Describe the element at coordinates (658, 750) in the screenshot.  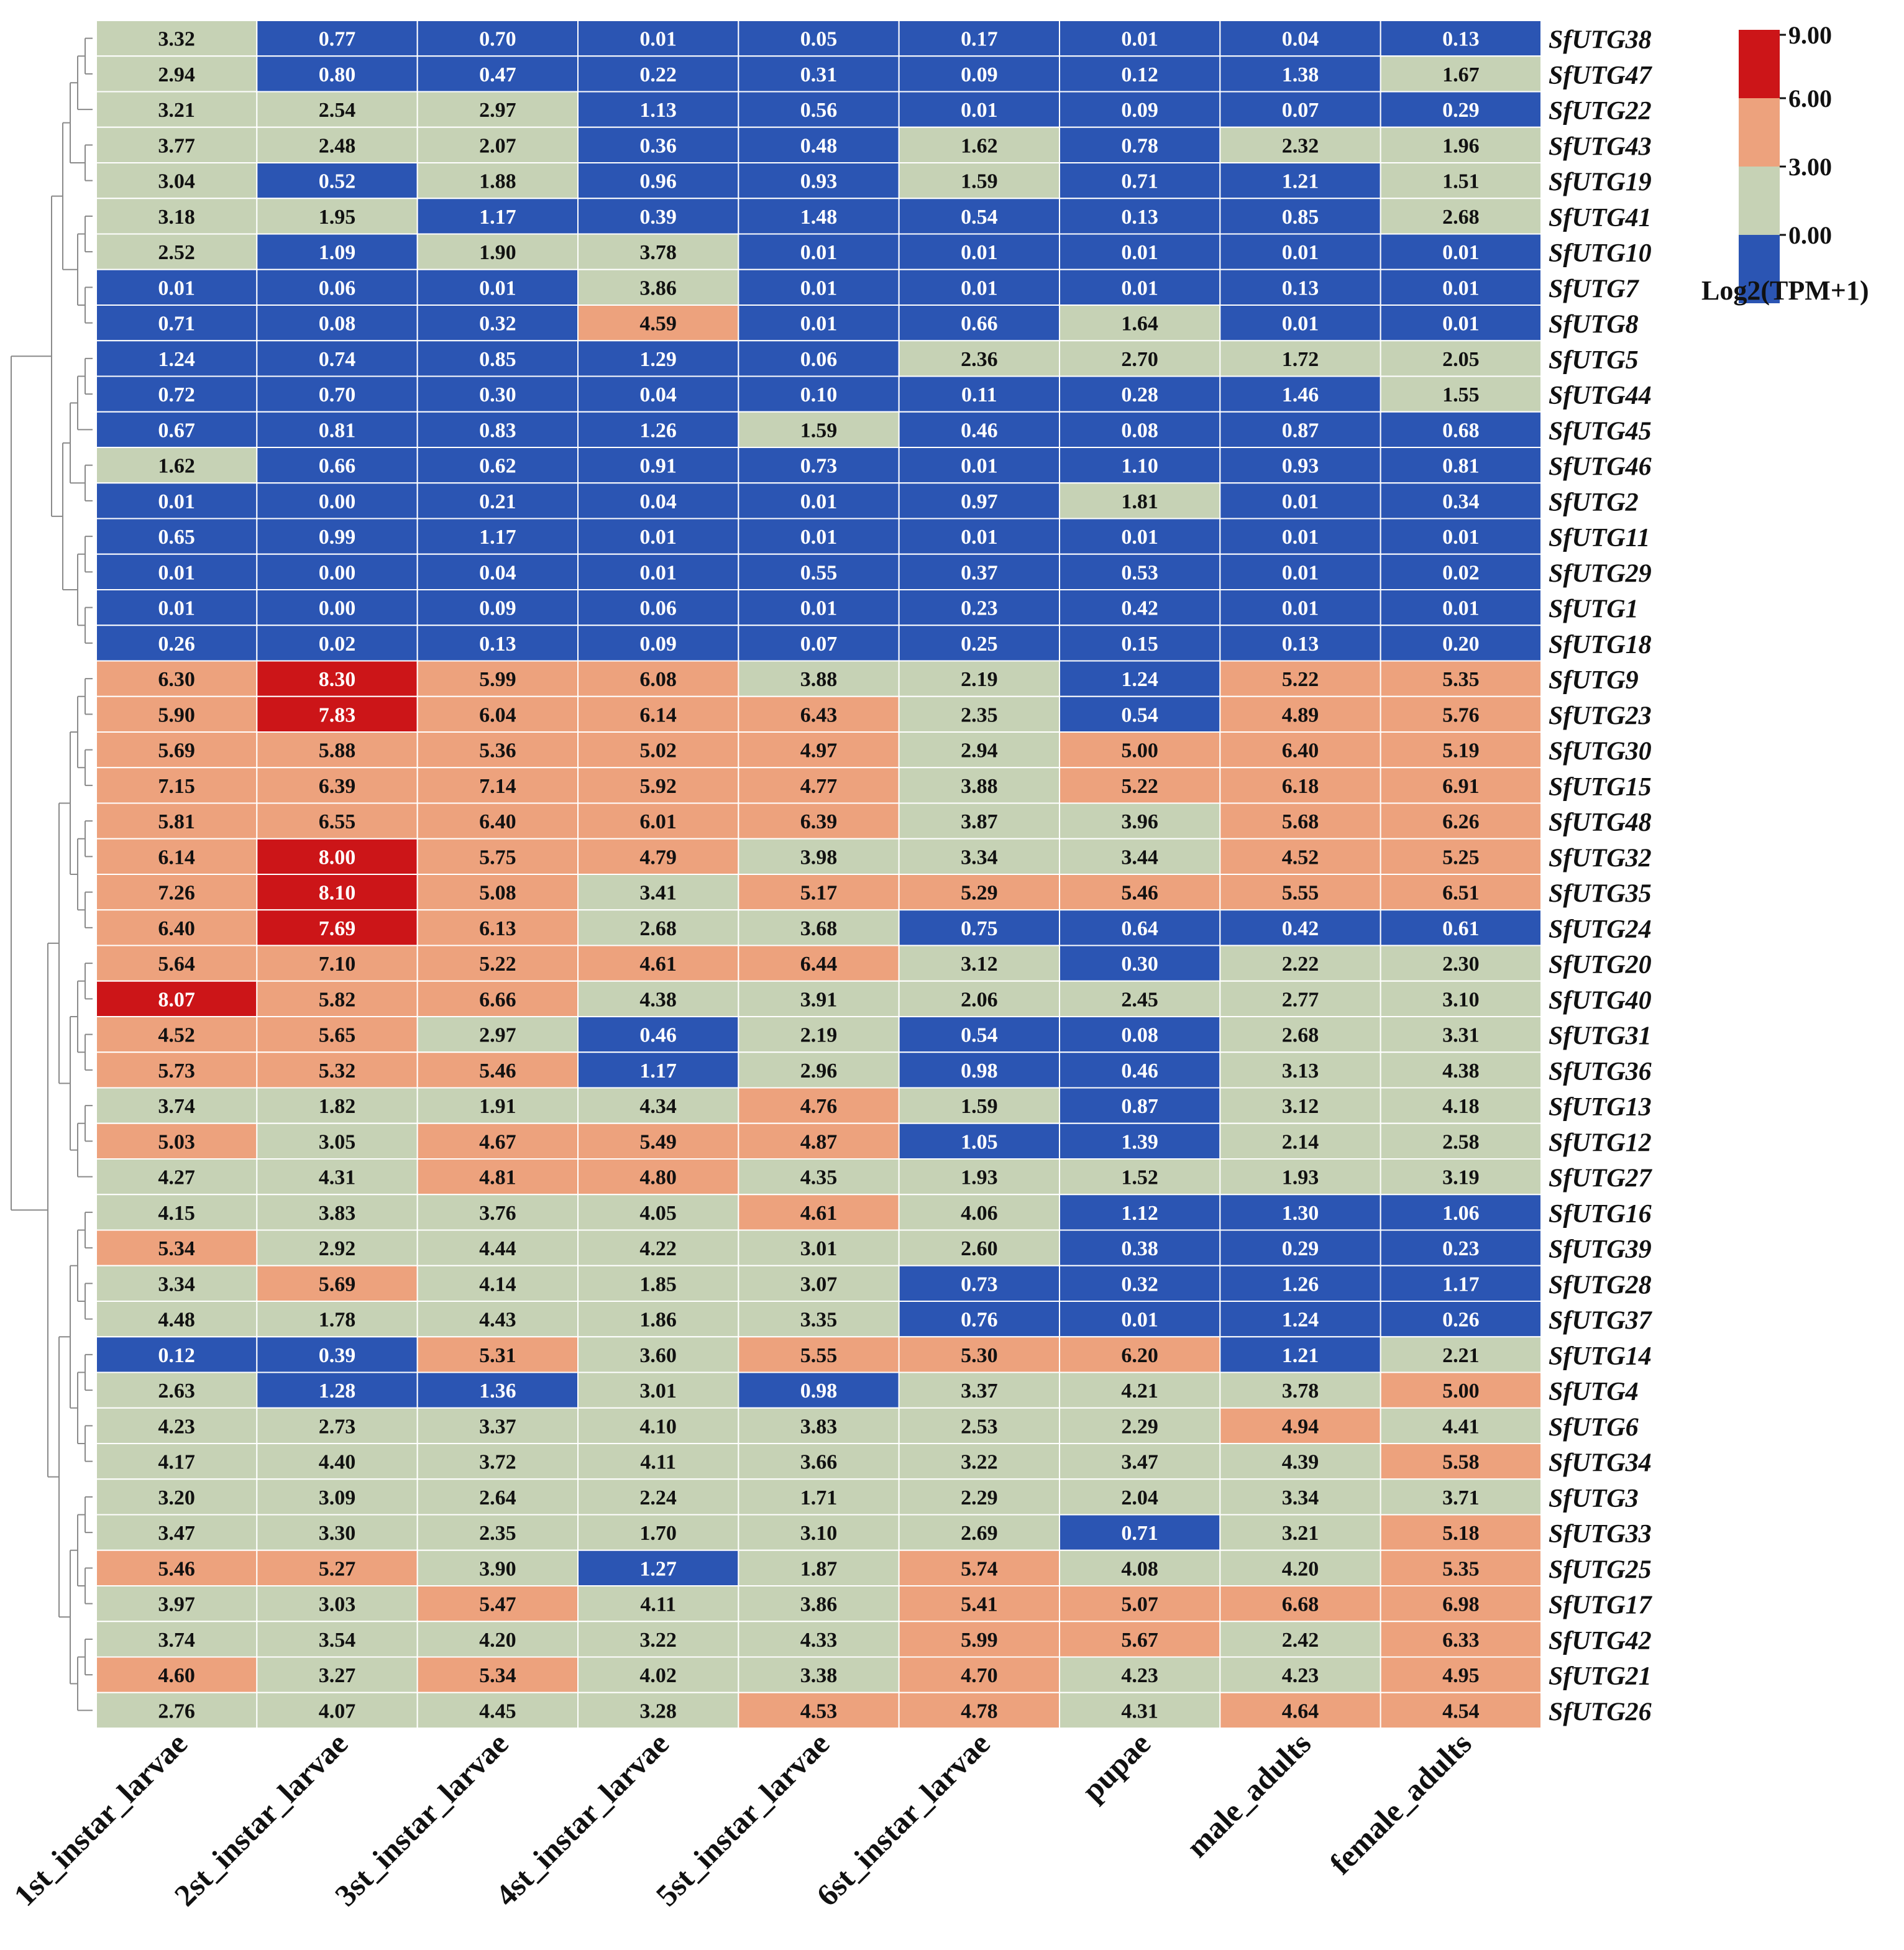
I see `cell-value-label: 5.02` at that location.